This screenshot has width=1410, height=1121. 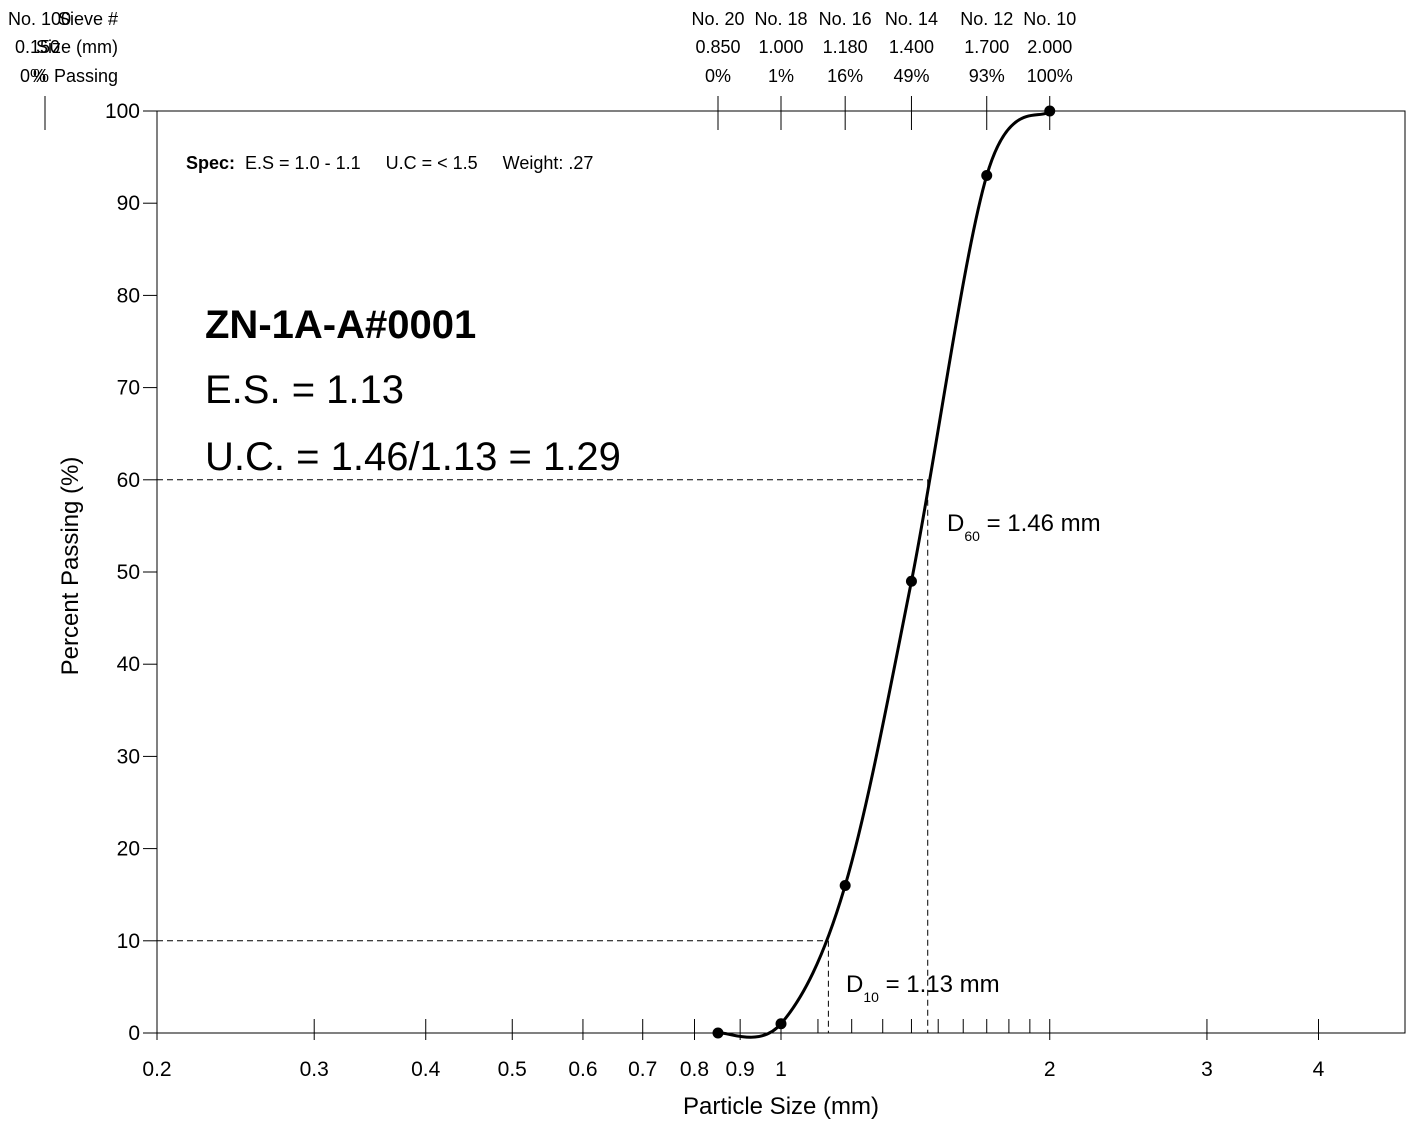 What do you see at coordinates (37, 47) in the screenshot?
I see `header-left-size: 0.150` at bounding box center [37, 47].